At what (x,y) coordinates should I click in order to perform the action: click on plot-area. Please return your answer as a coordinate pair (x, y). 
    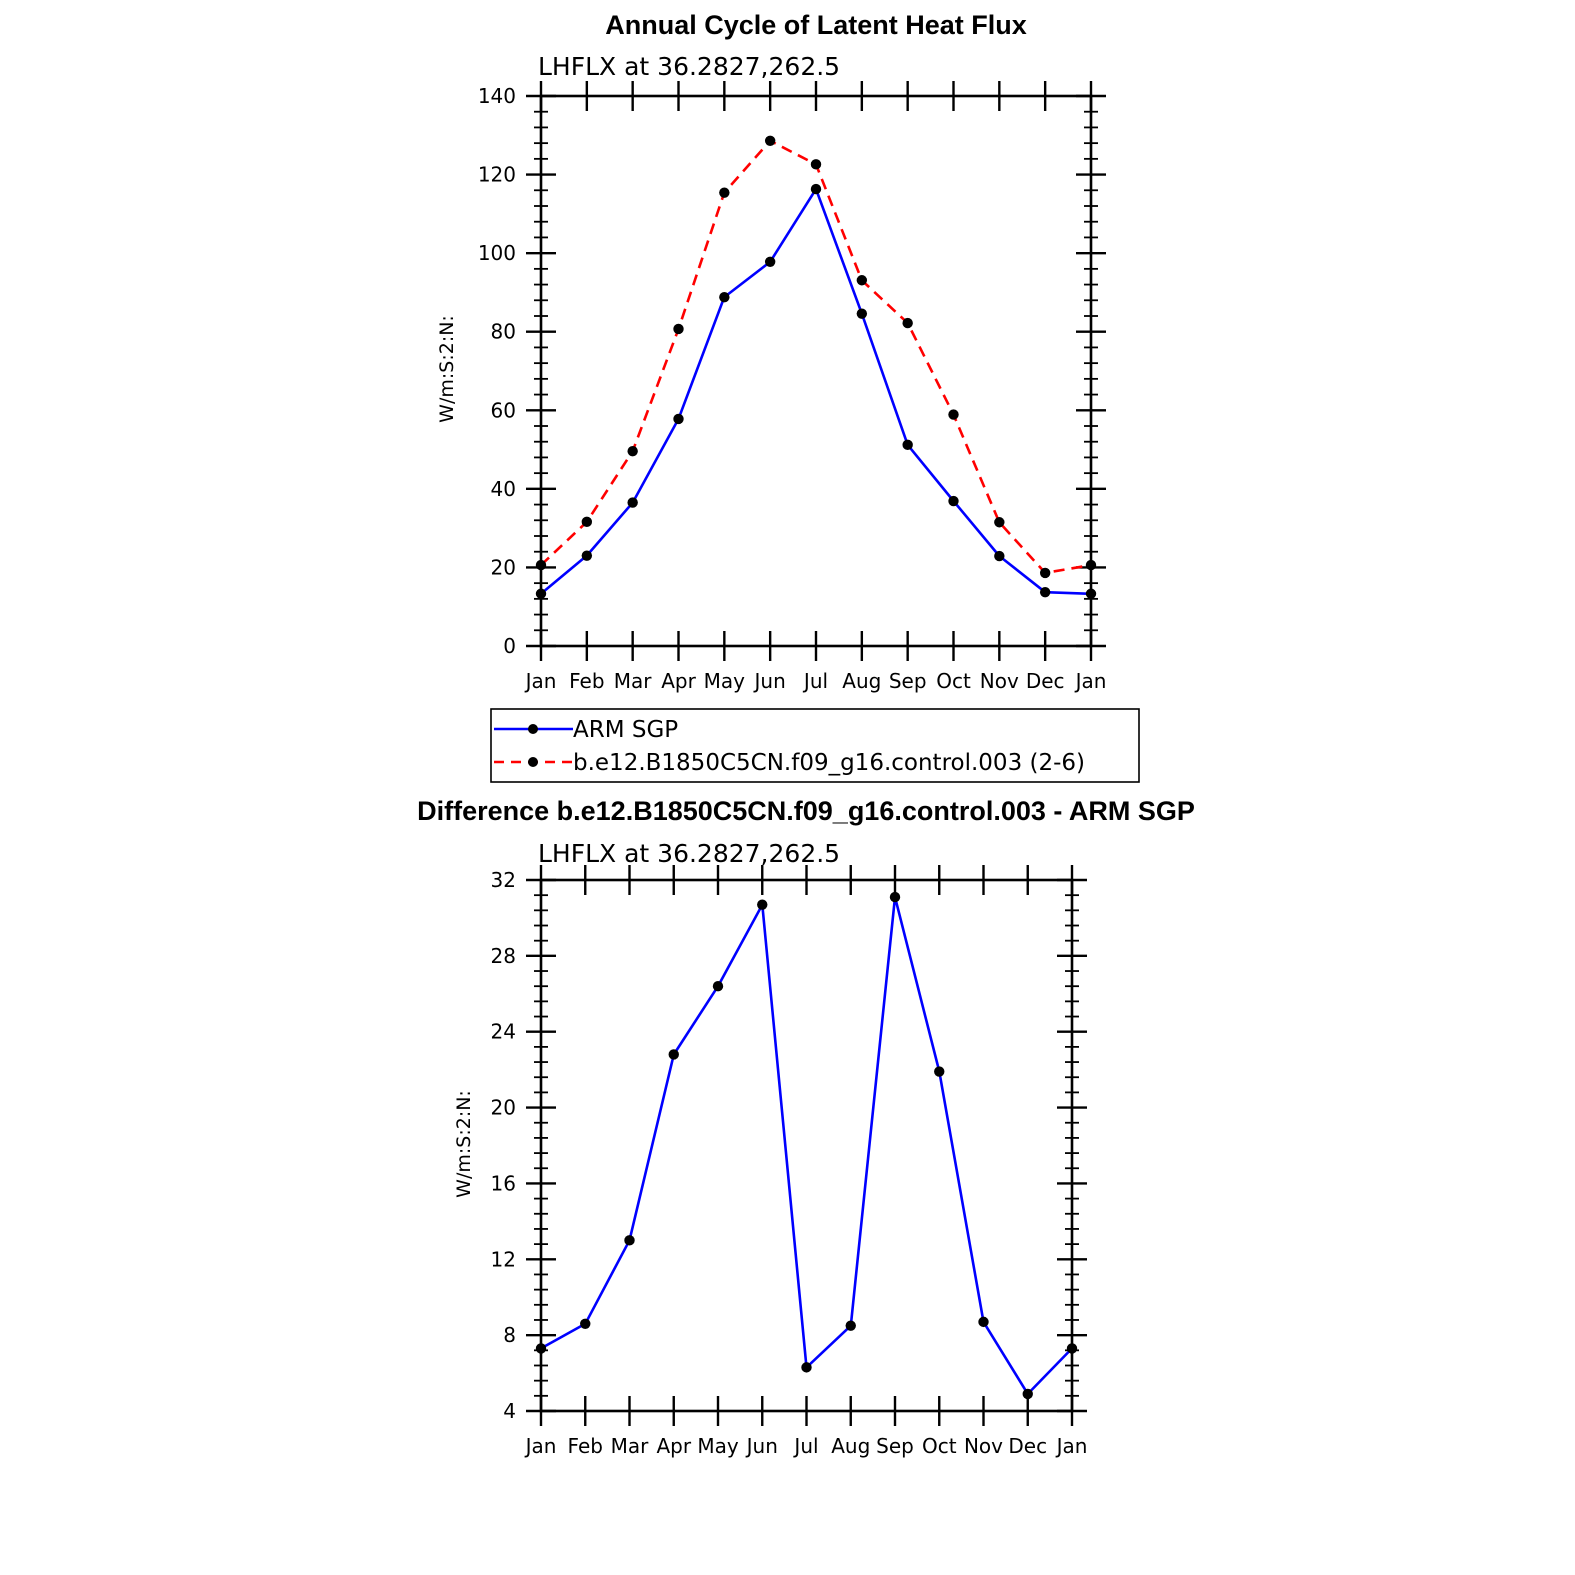
    Looking at the image, I should click on (816, 367).